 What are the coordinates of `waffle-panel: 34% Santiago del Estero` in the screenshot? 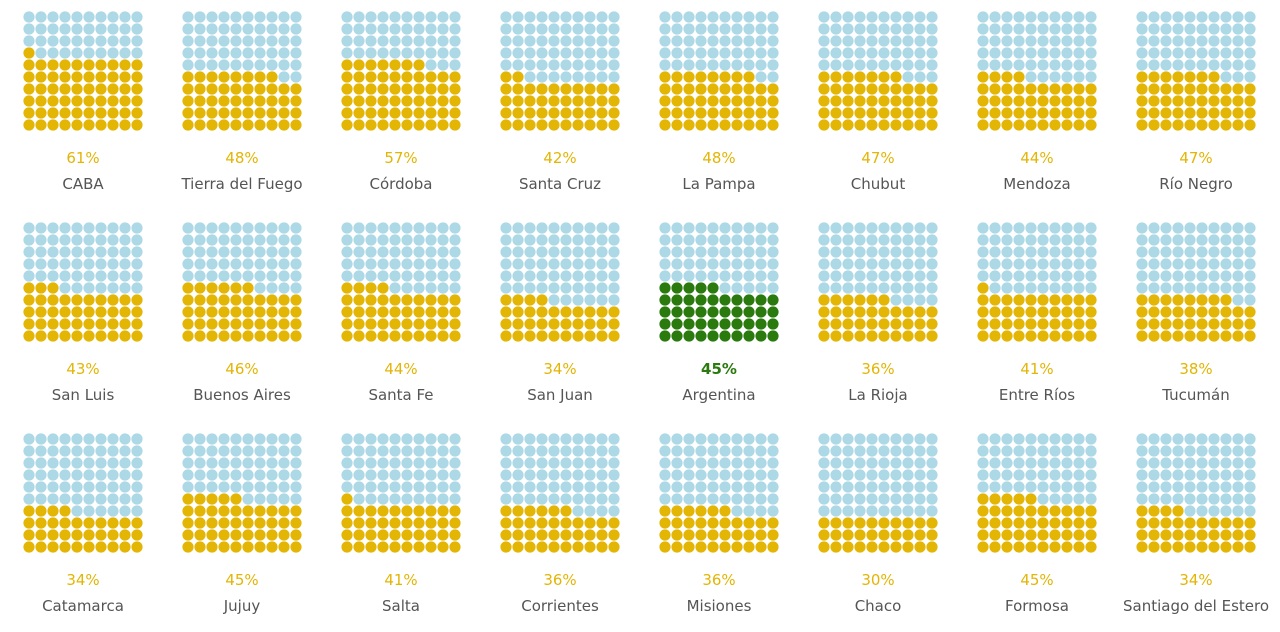 It's located at (1193, 527).